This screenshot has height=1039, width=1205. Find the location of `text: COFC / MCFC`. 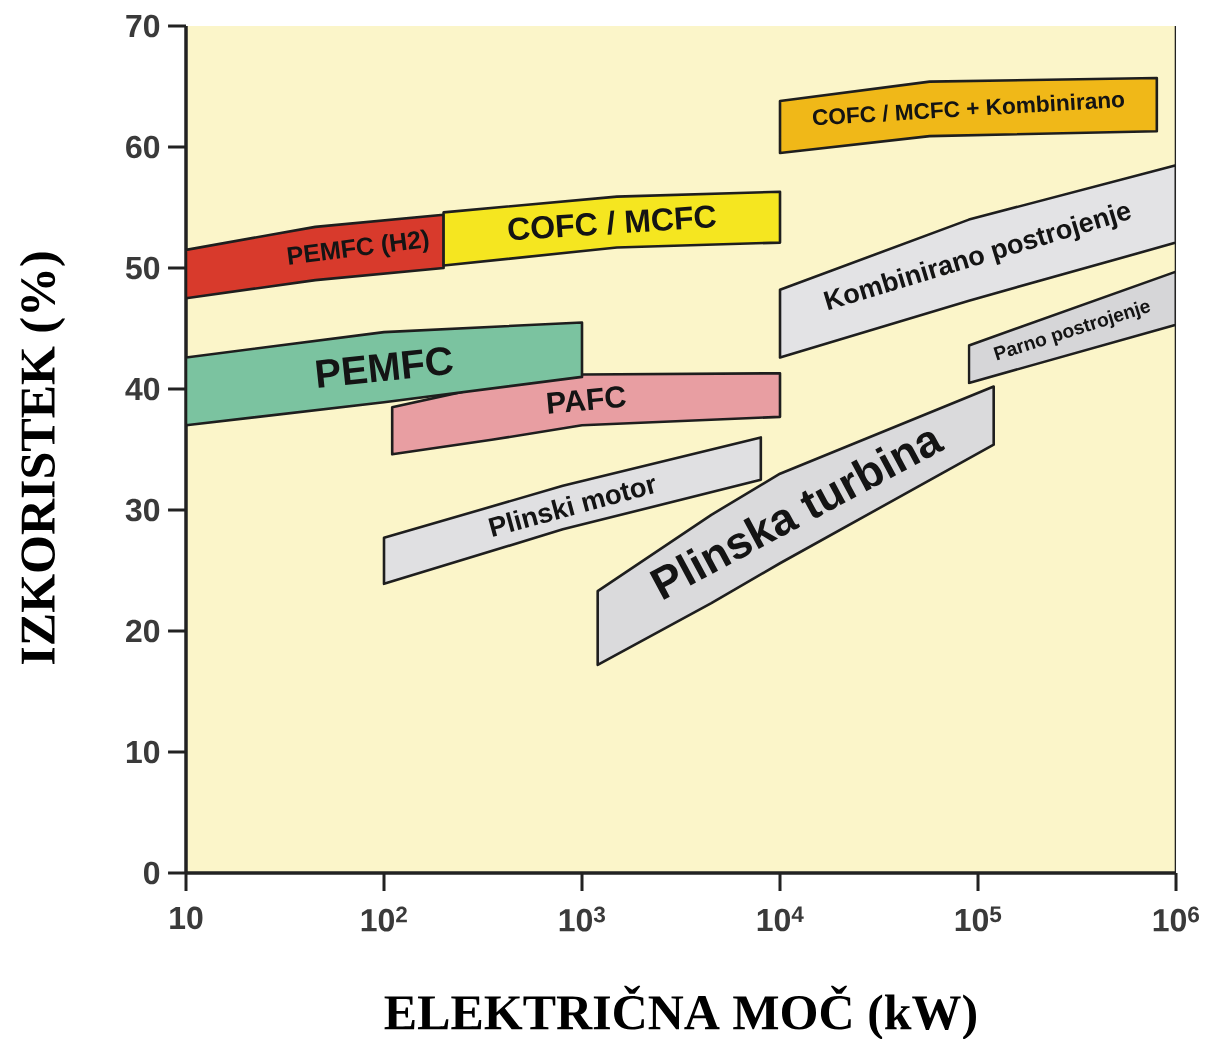

text: COFC / MCFC is located at coordinates (612, 223).